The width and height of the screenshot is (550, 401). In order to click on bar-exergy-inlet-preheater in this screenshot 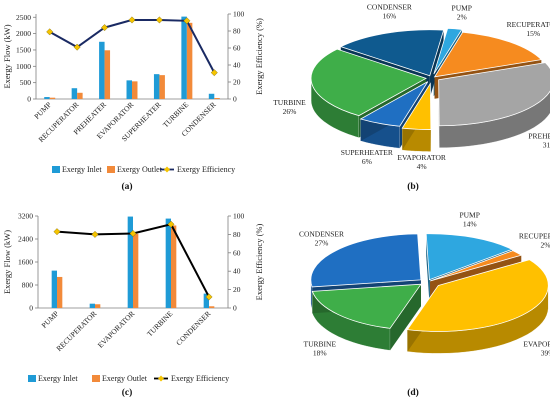, I will do `click(102, 70)`.